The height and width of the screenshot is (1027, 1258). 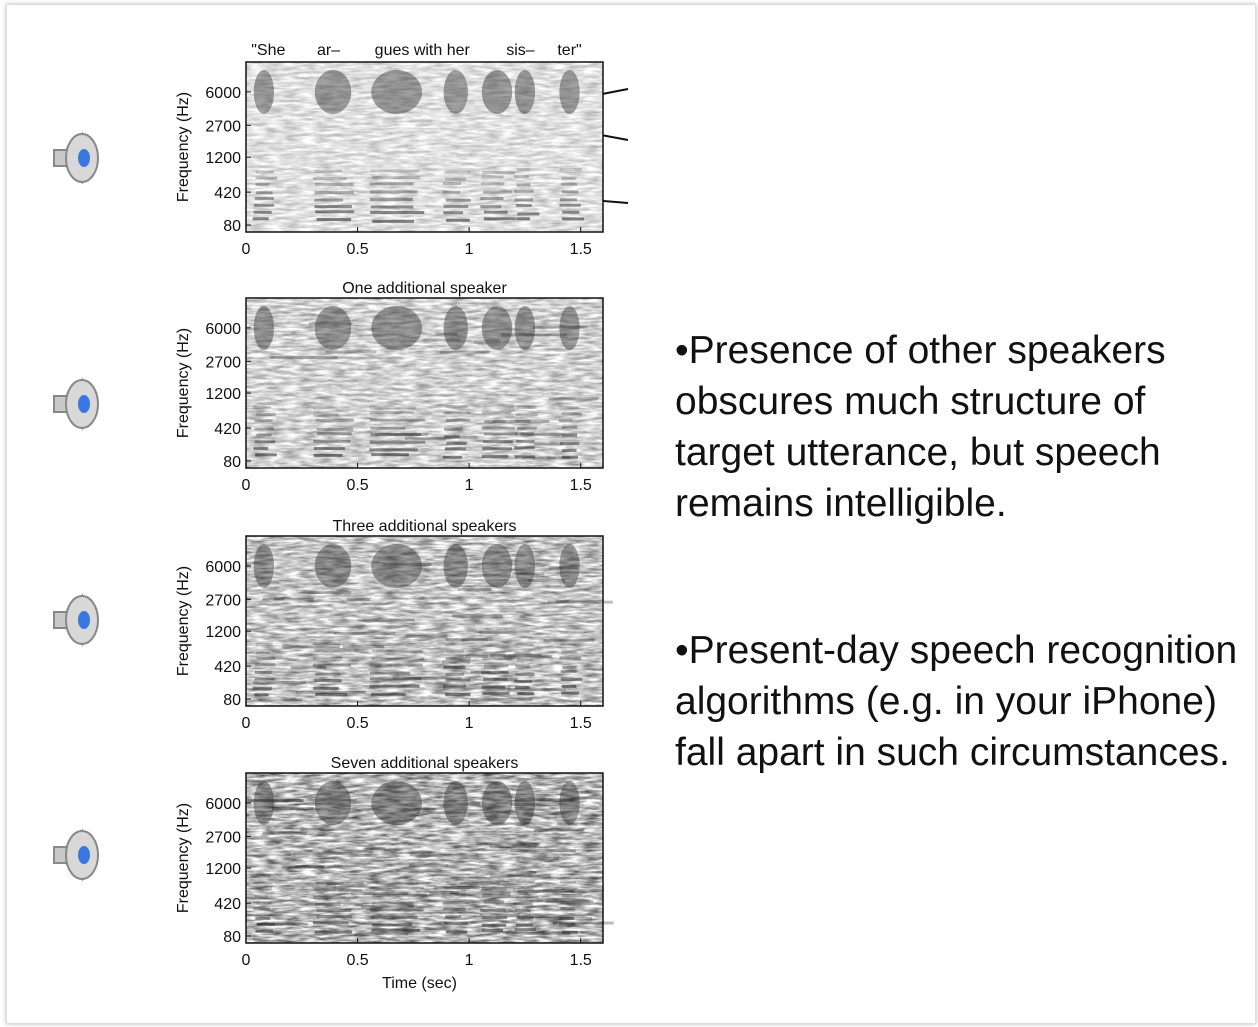 I want to click on x-tick-label: 0, so click(x=246, y=249).